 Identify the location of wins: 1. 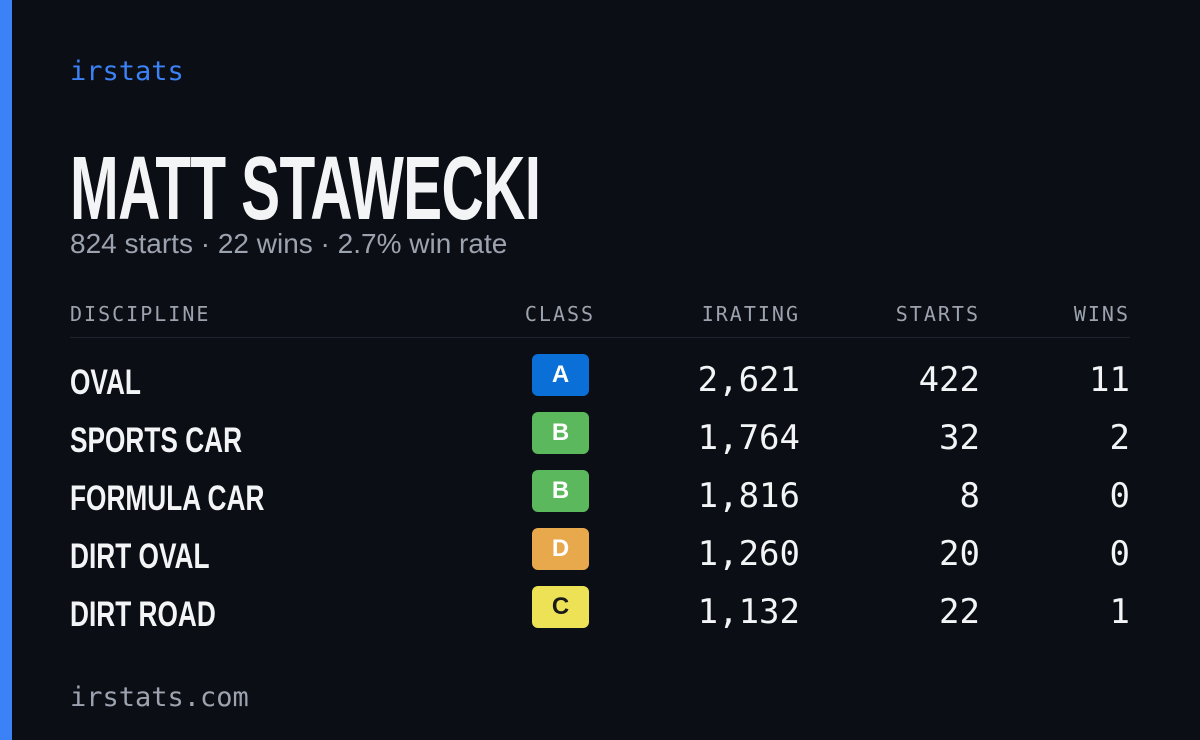
(1119, 612).